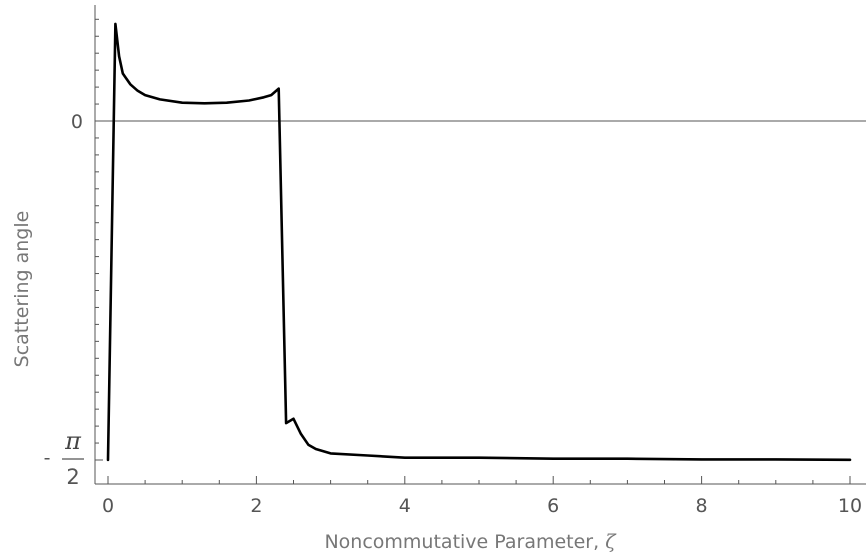 Image resolution: width=867 pixels, height=557 pixels. Describe the element at coordinates (108, 506) in the screenshot. I see `x-tick-label: 0` at that location.